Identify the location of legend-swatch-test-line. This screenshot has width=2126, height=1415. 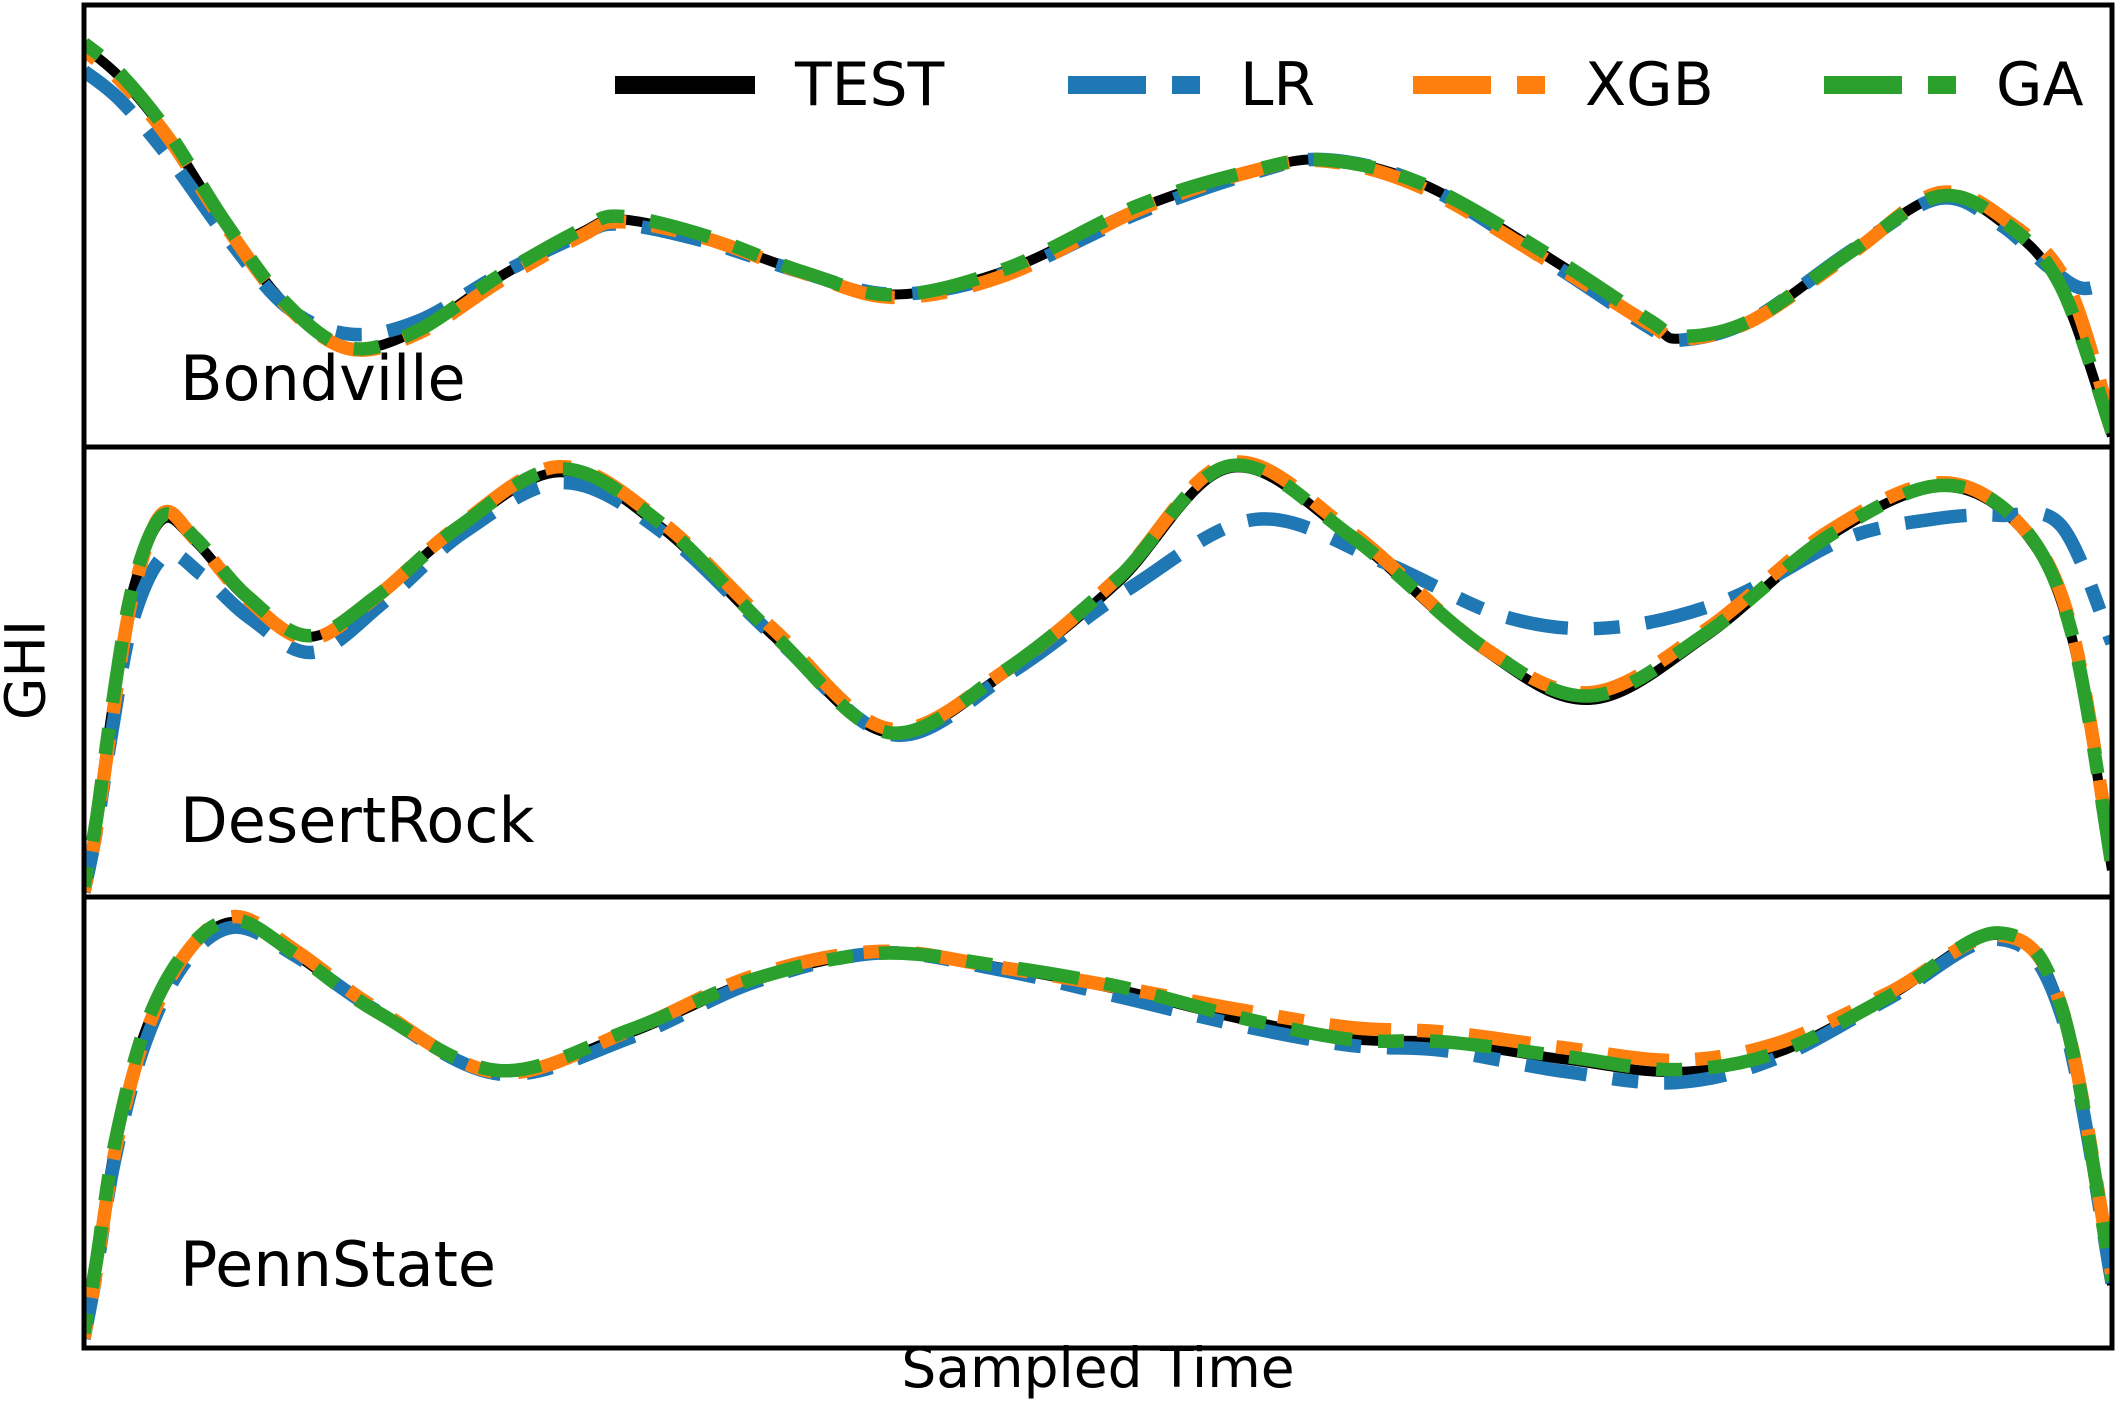
(685, 85).